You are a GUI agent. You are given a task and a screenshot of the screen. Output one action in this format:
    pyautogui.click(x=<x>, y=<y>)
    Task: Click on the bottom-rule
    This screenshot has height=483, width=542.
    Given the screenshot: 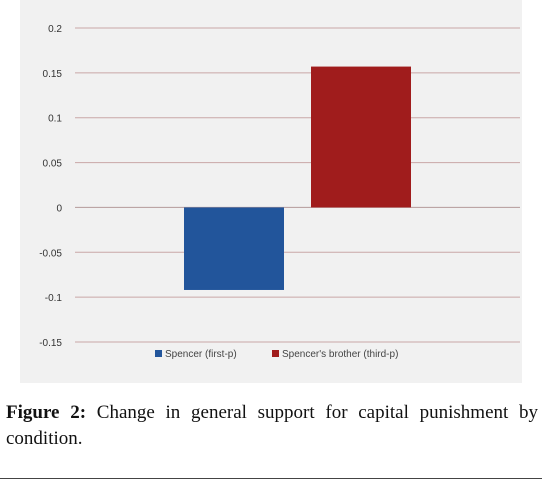 What is the action you would take?
    pyautogui.click(x=271, y=478)
    